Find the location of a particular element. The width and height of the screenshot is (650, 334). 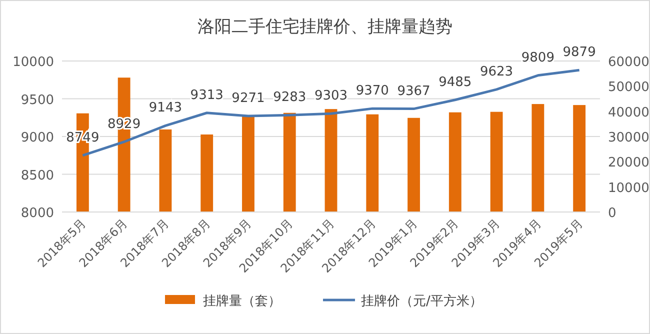

y2-tick-label: 40000 is located at coordinates (629, 112).